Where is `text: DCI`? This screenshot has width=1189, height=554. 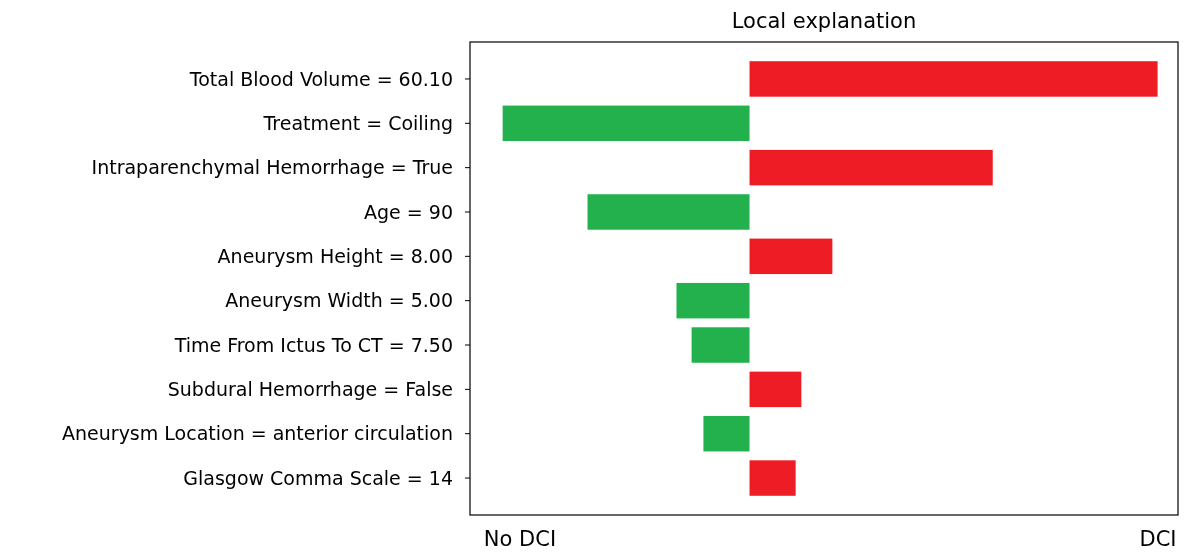
text: DCI is located at coordinates (1158, 539).